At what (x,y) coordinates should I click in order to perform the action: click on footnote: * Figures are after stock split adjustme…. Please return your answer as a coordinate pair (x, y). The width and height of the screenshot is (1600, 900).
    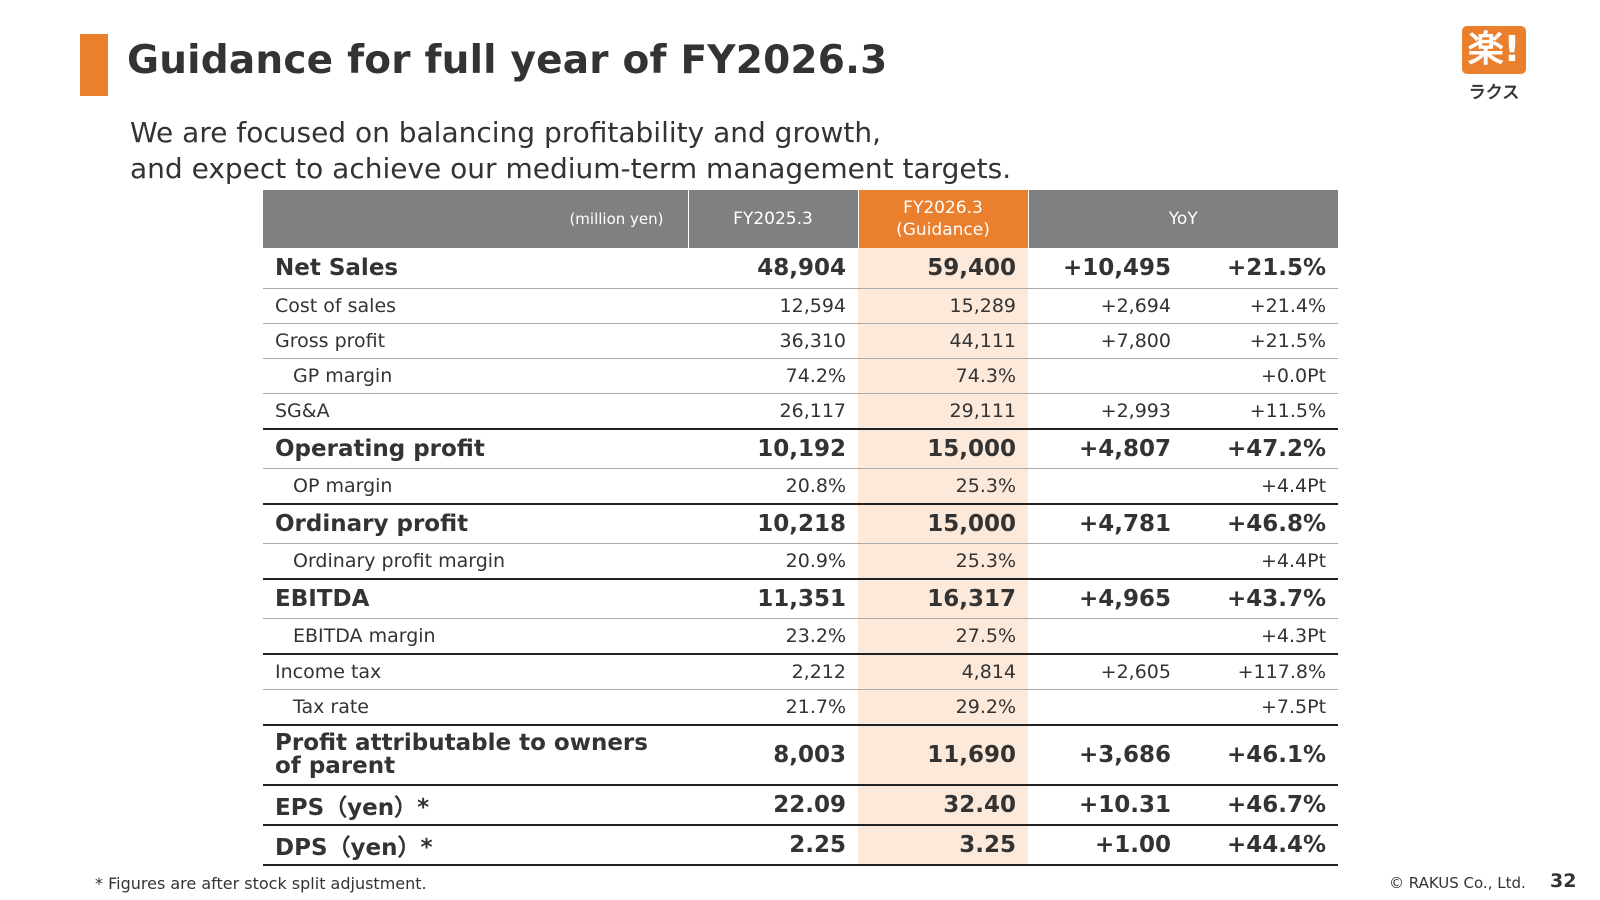
    Looking at the image, I should click on (261, 883).